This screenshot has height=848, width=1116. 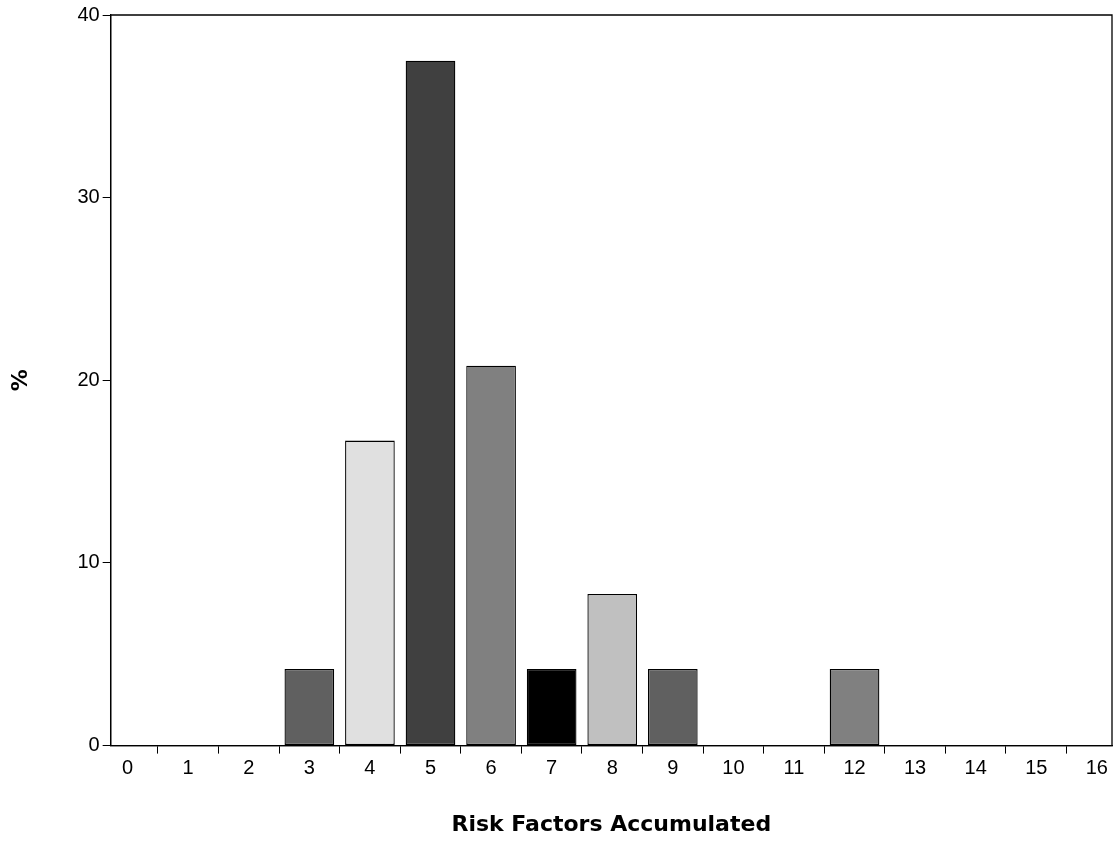 I want to click on x-tick-label: 16, so click(x=1096, y=767).